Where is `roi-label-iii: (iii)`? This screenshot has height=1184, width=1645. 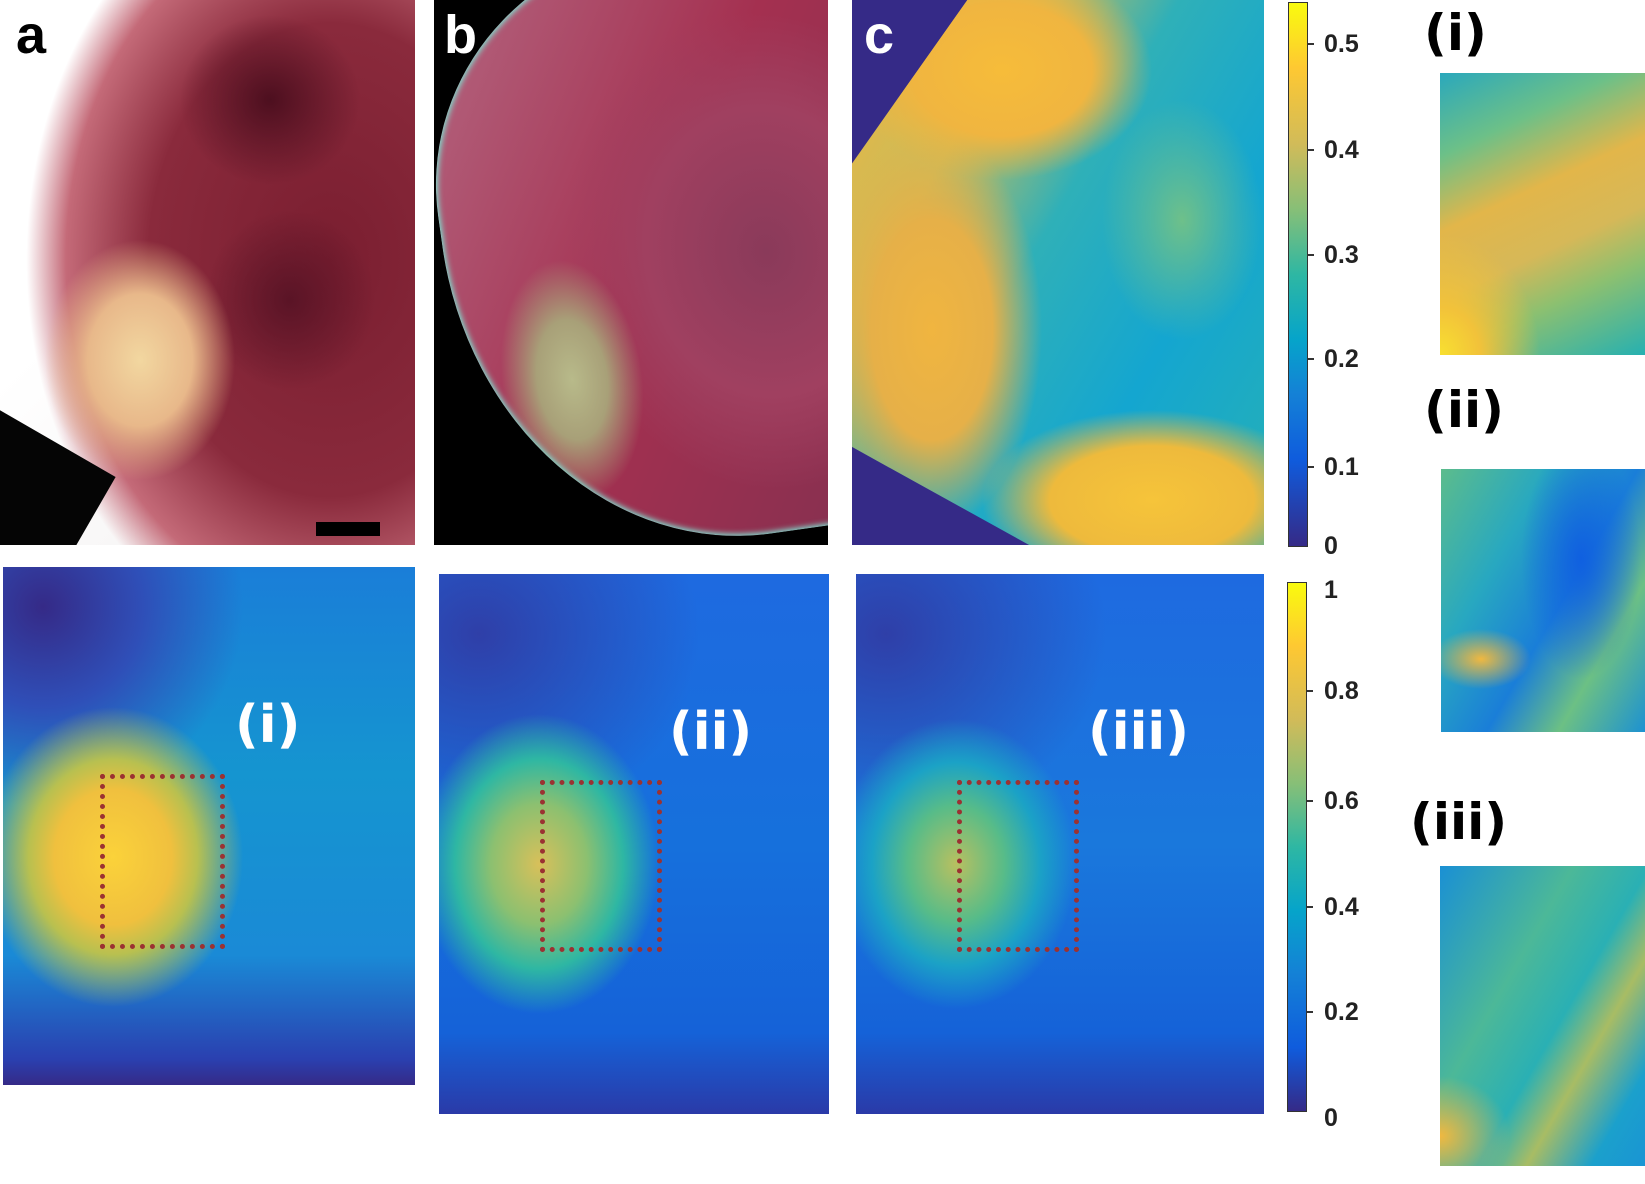 roi-label-iii: (iii) is located at coordinates (1139, 732).